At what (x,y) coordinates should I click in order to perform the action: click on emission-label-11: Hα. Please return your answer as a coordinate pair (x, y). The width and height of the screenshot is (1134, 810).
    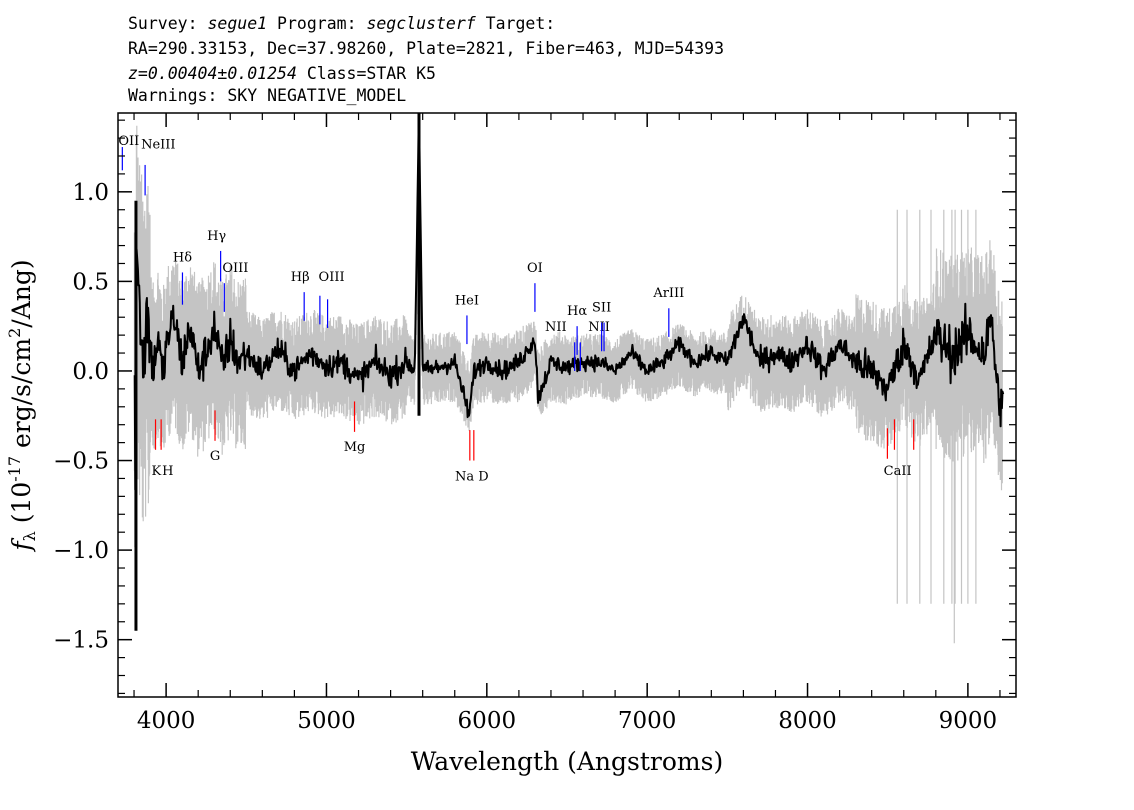
    Looking at the image, I should click on (577, 311).